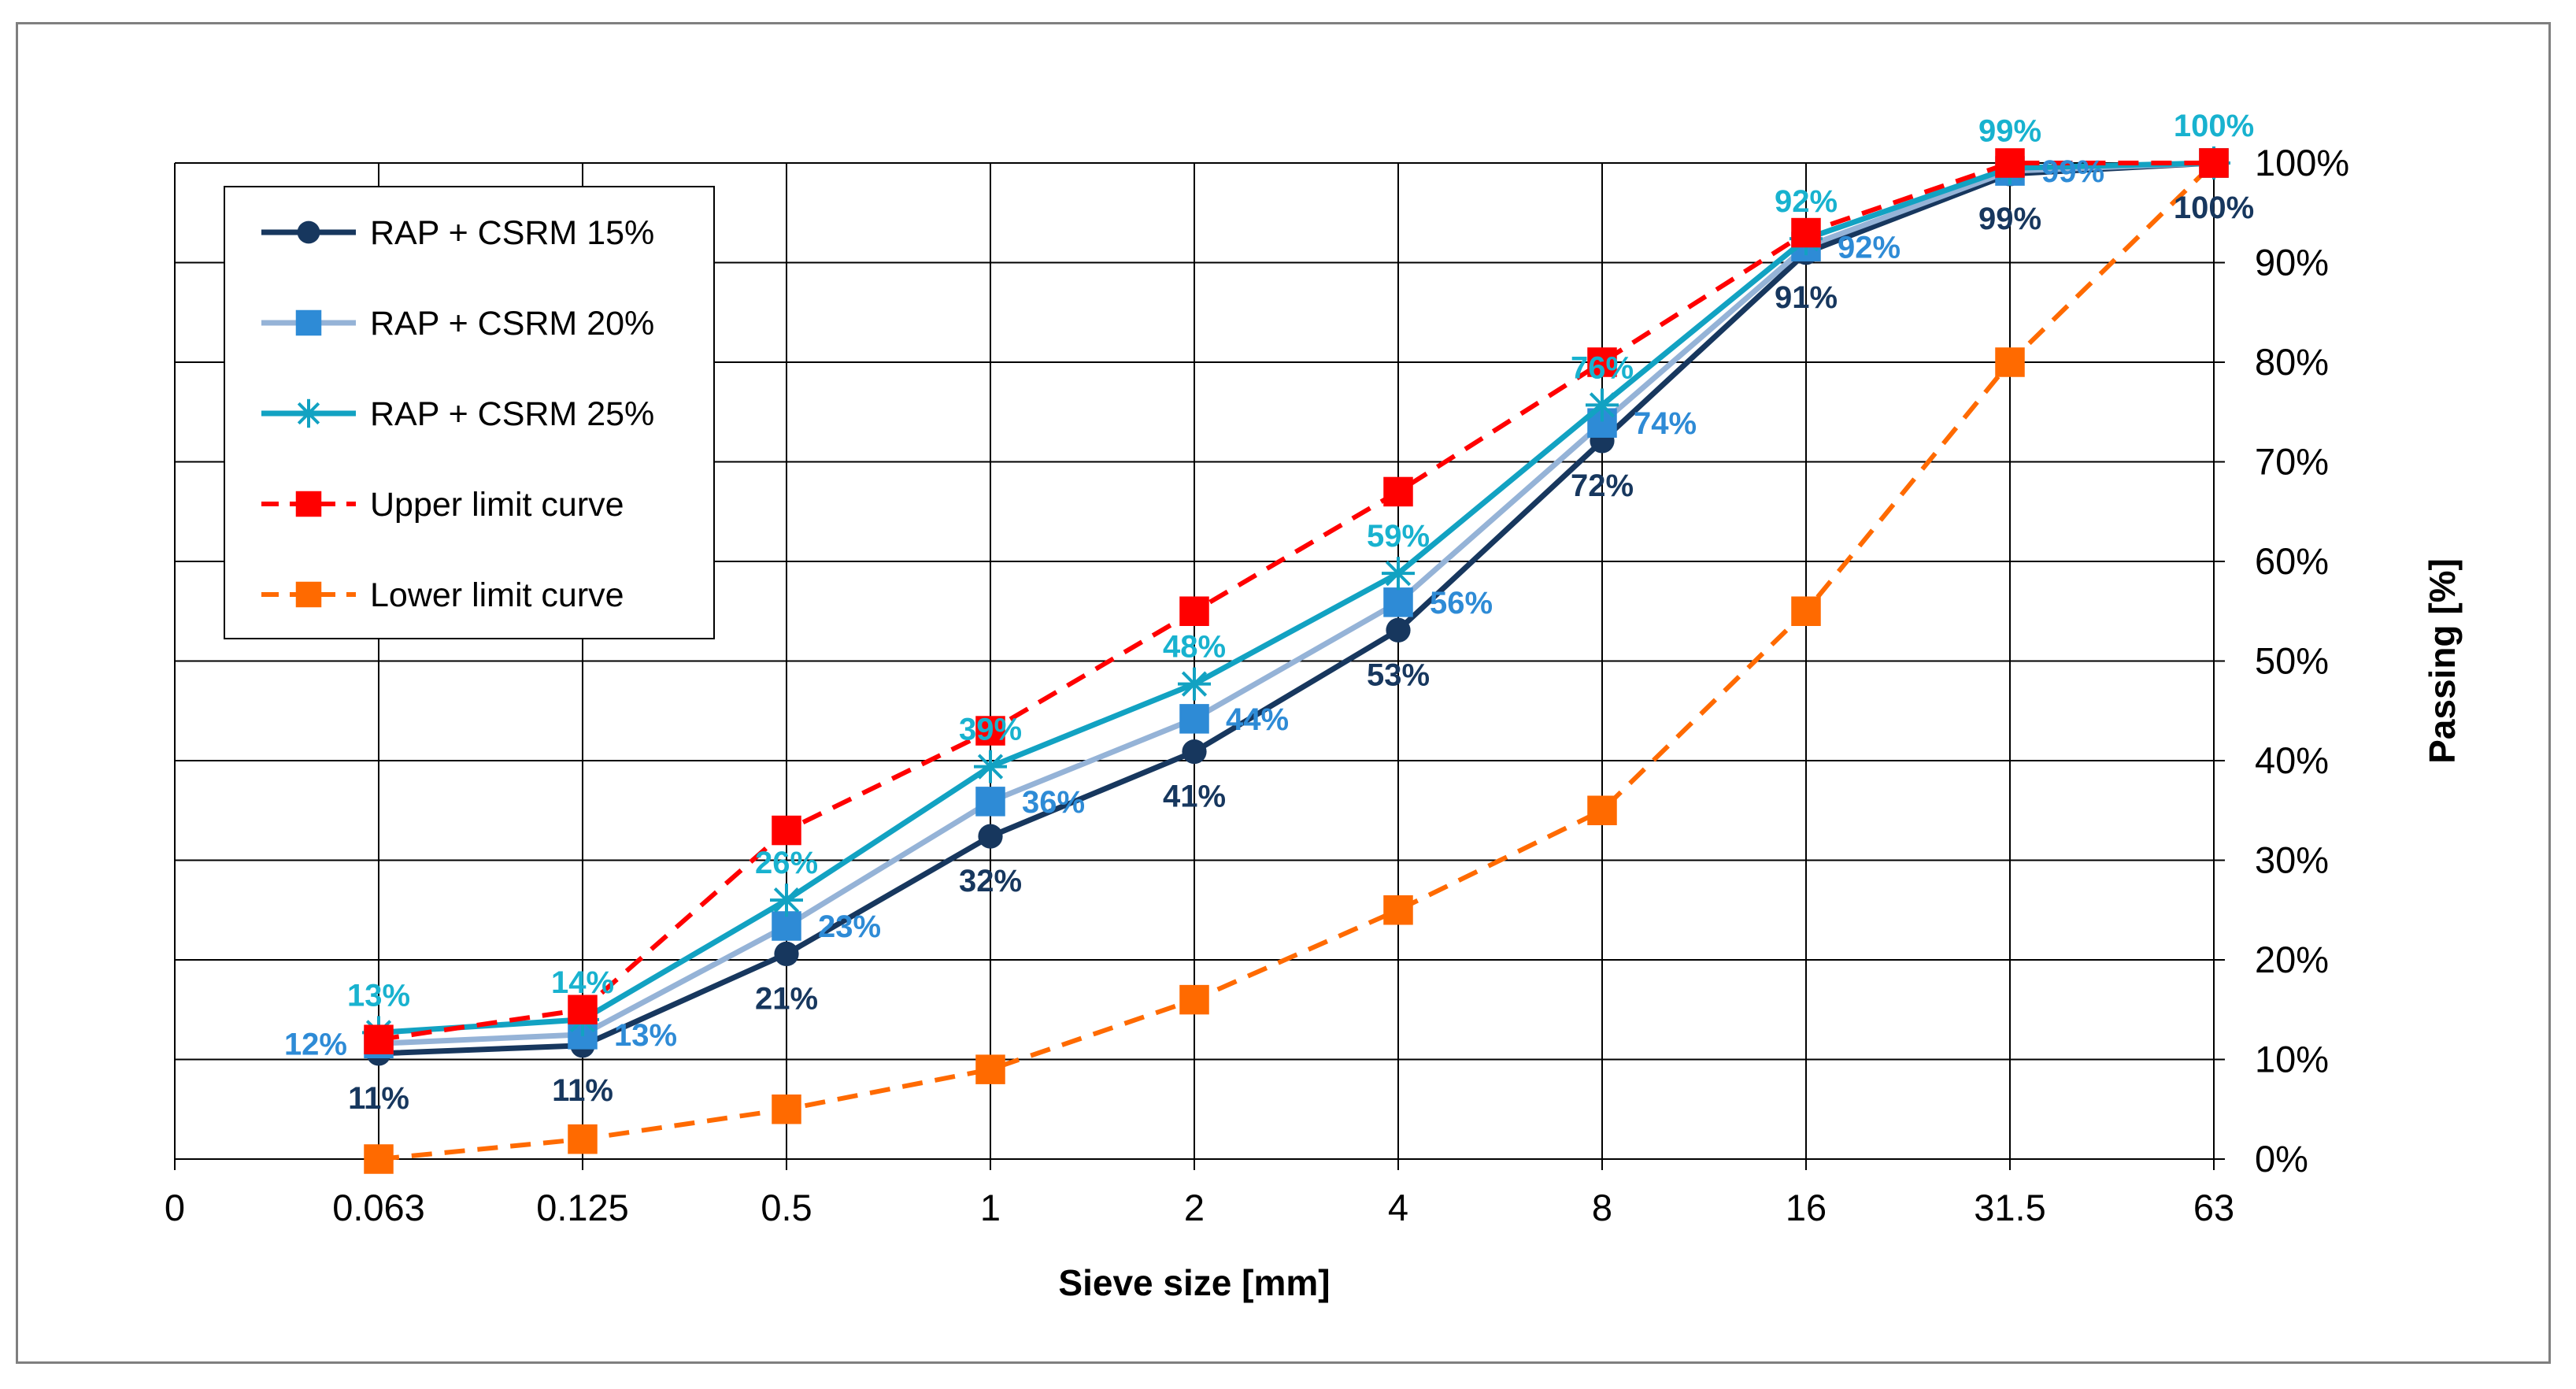  What do you see at coordinates (1665, 423) in the screenshot?
I see `data-label: 74%` at bounding box center [1665, 423].